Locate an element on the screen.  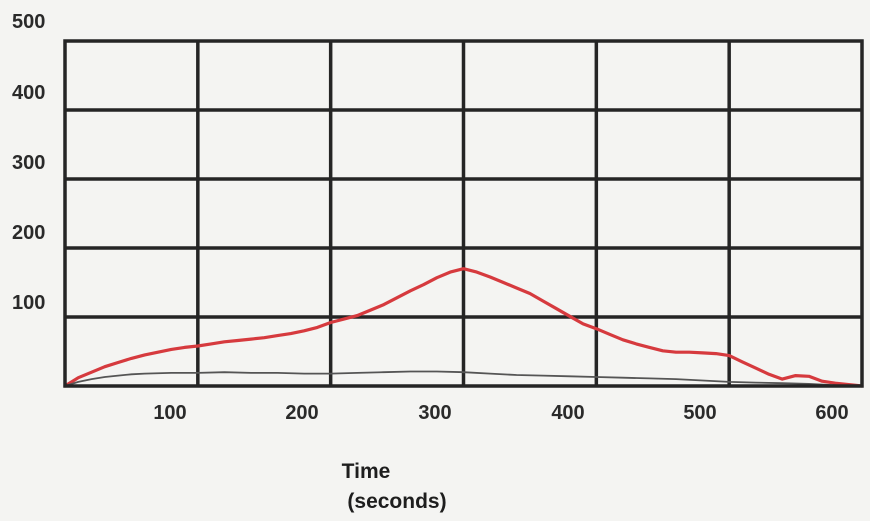
x-tick-label: 500 is located at coordinates (699, 413).